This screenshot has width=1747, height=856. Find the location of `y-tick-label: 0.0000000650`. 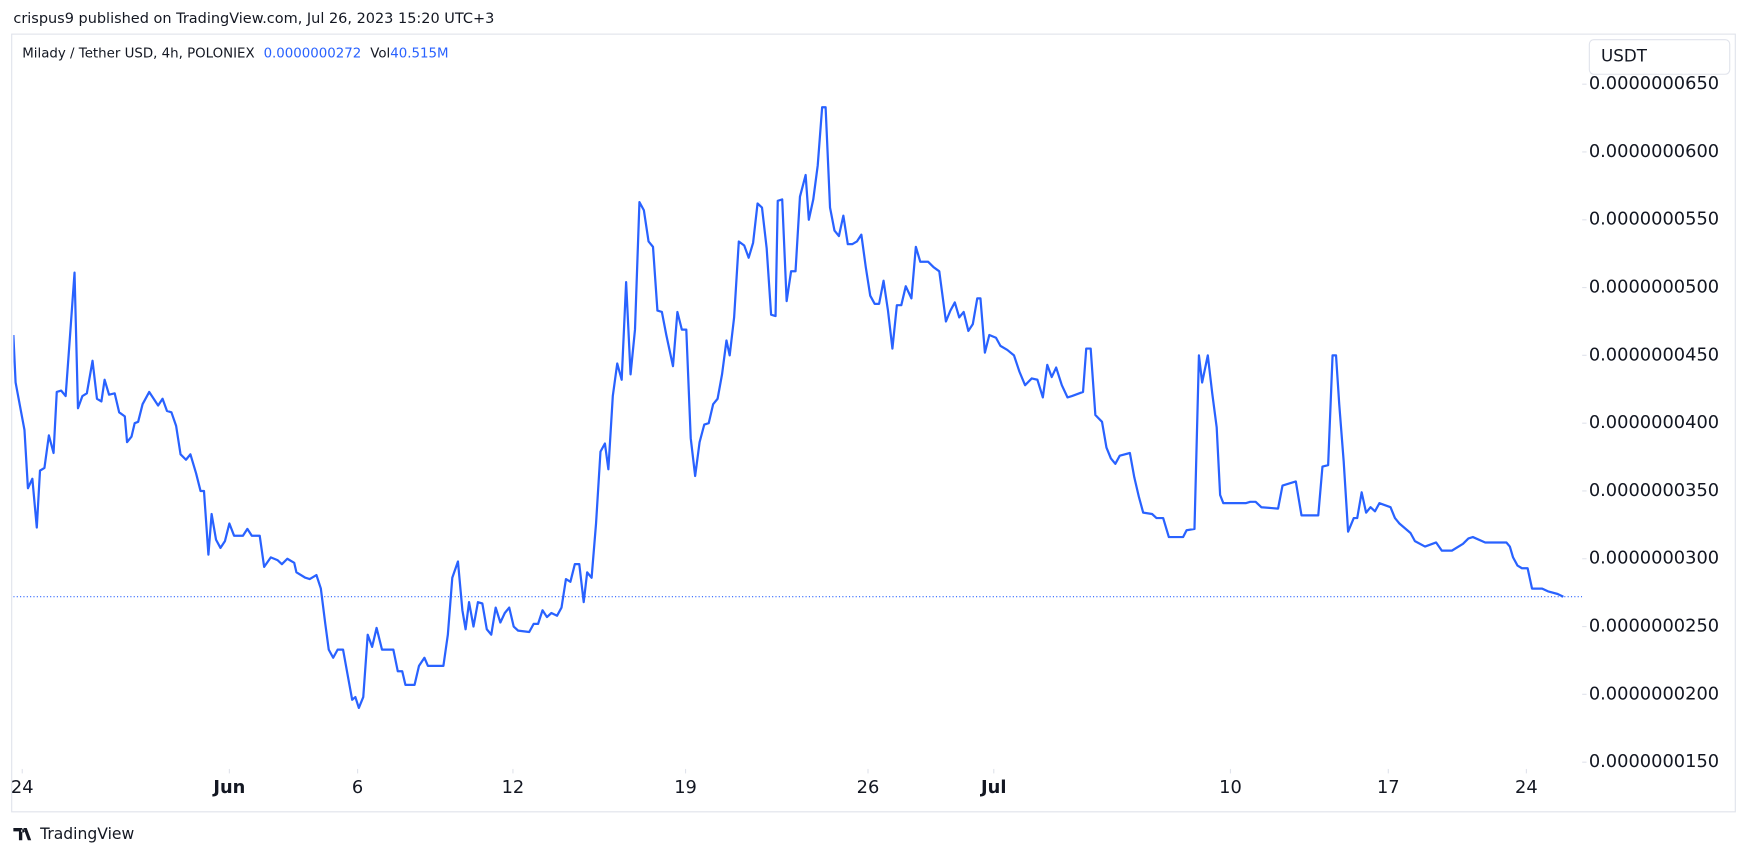

y-tick-label: 0.0000000650 is located at coordinates (1654, 83).